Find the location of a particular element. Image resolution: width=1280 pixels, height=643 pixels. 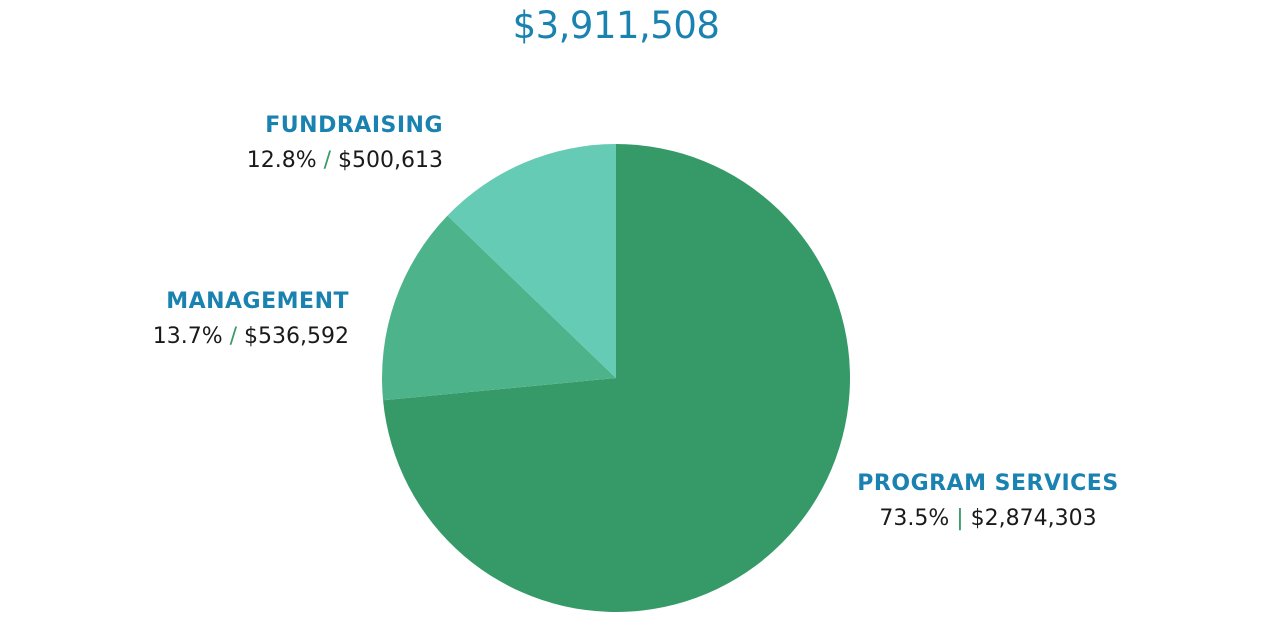

slice-values: 12.8% / $500,613 is located at coordinates (345, 161).